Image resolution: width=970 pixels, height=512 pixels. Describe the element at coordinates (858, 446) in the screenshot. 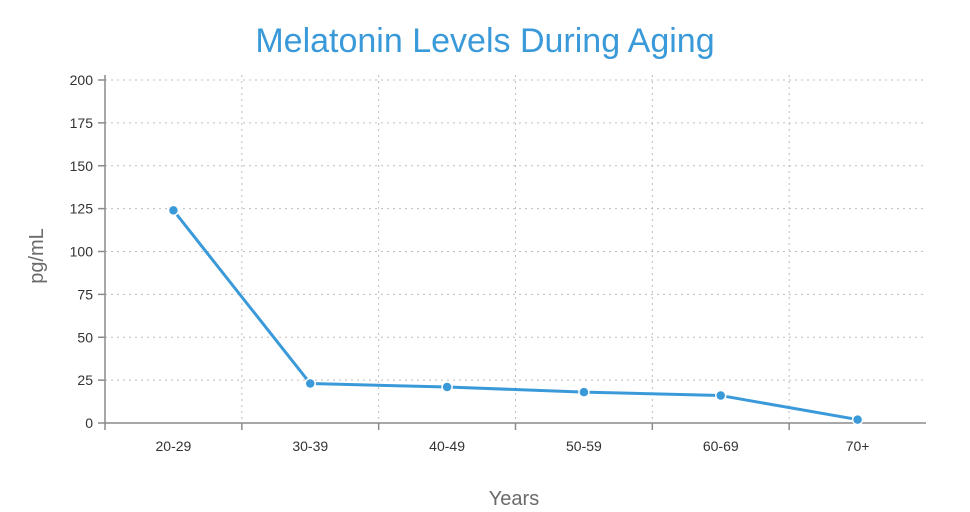

I see `x-tick-label: 70+` at that location.